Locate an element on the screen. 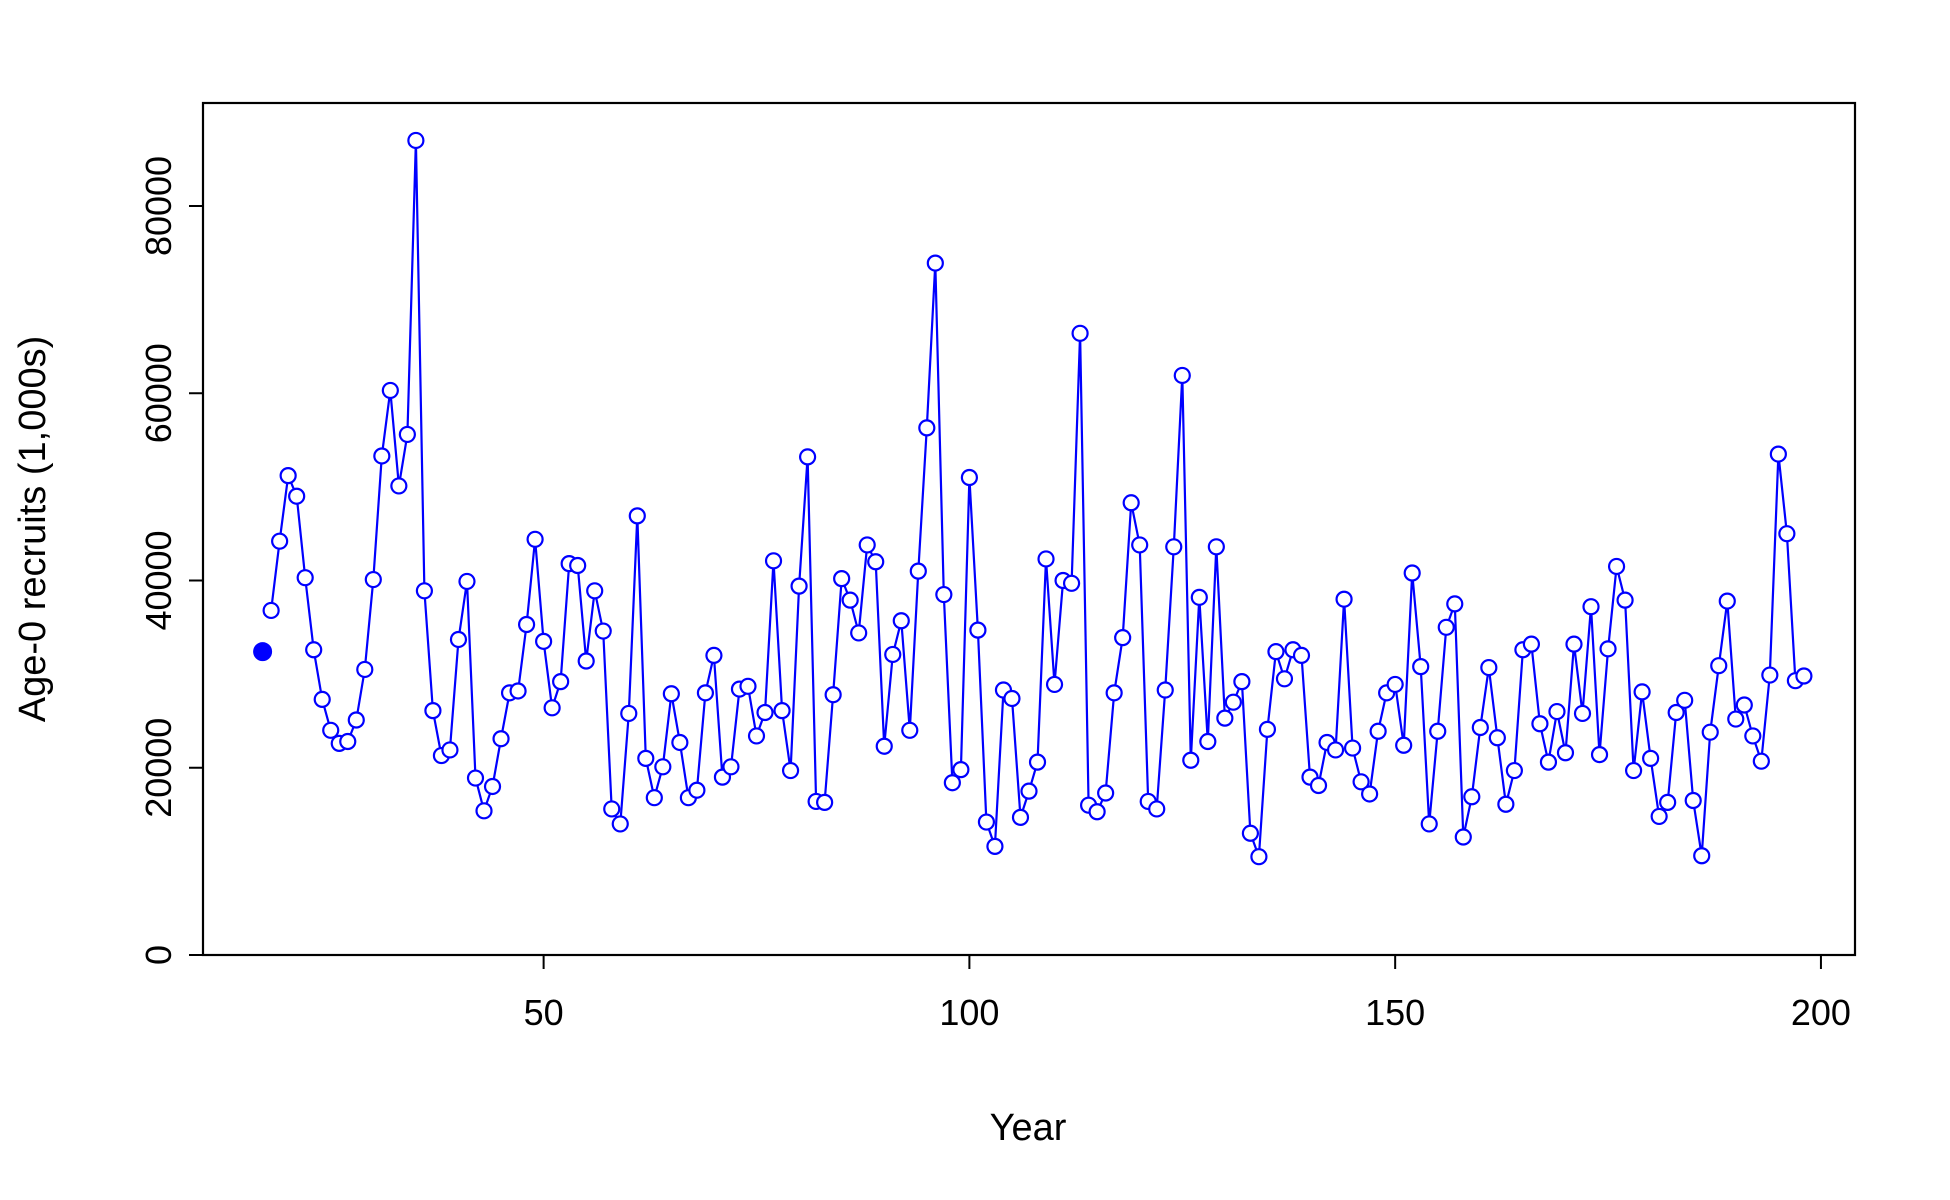  x-tick-label: 50 is located at coordinates (544, 1012).